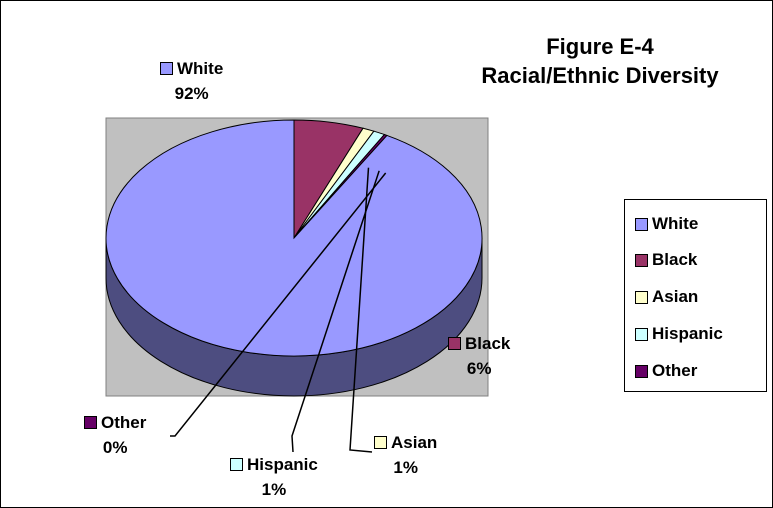 The image size is (773, 508). Describe the element at coordinates (405, 455) in the screenshot. I see `data-label-asian: Asian 1%` at that location.